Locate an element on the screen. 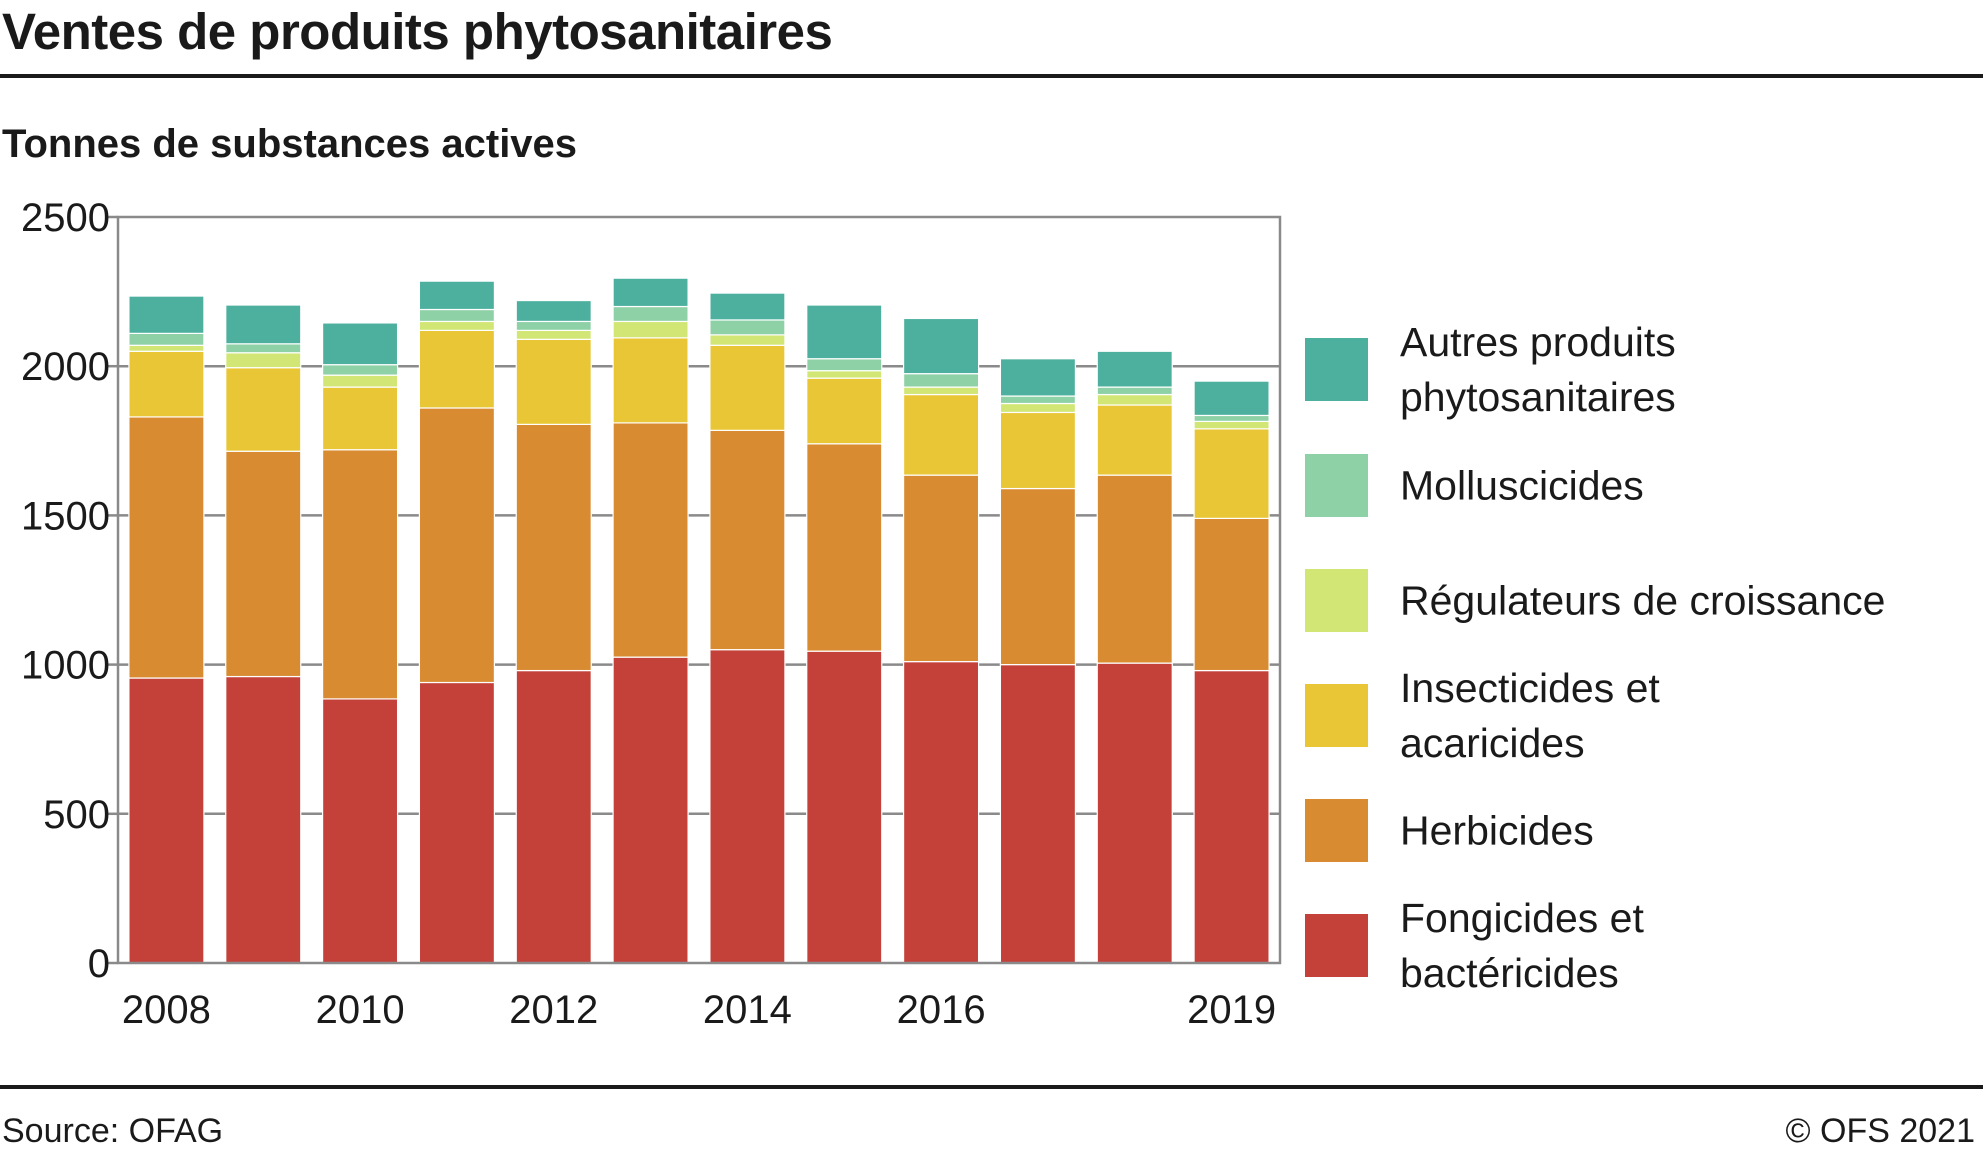 Image resolution: width=1983 pixels, height=1161 pixels. y-tick-label: 2500 is located at coordinates (65, 218).